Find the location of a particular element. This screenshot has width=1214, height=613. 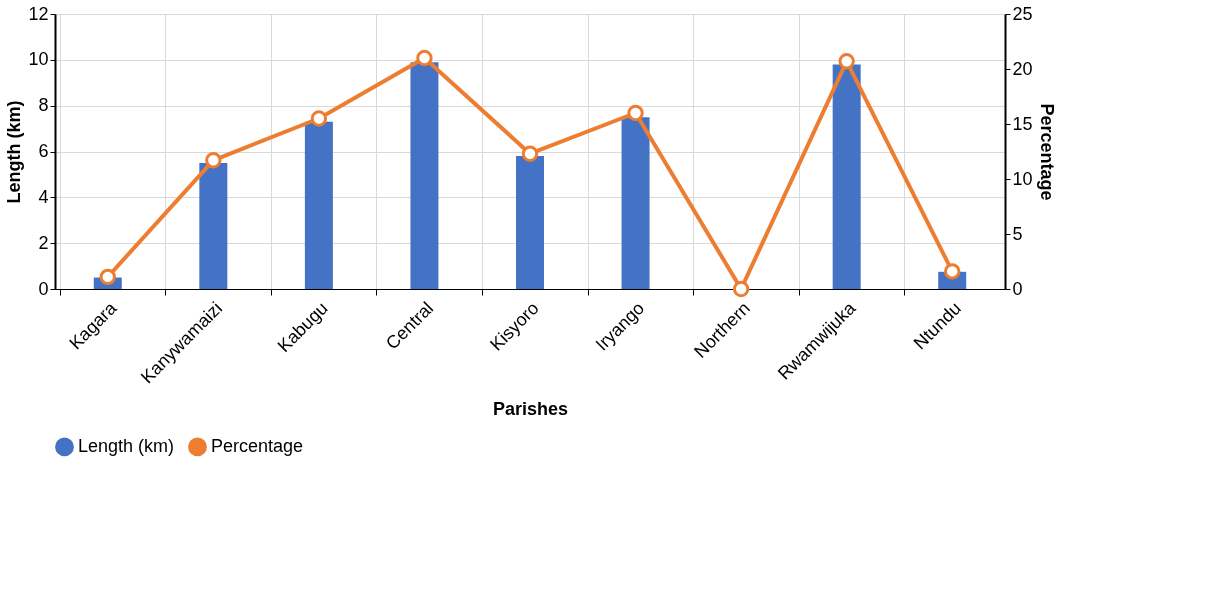

y2-tick-label: 5 is located at coordinates (1017, 233).